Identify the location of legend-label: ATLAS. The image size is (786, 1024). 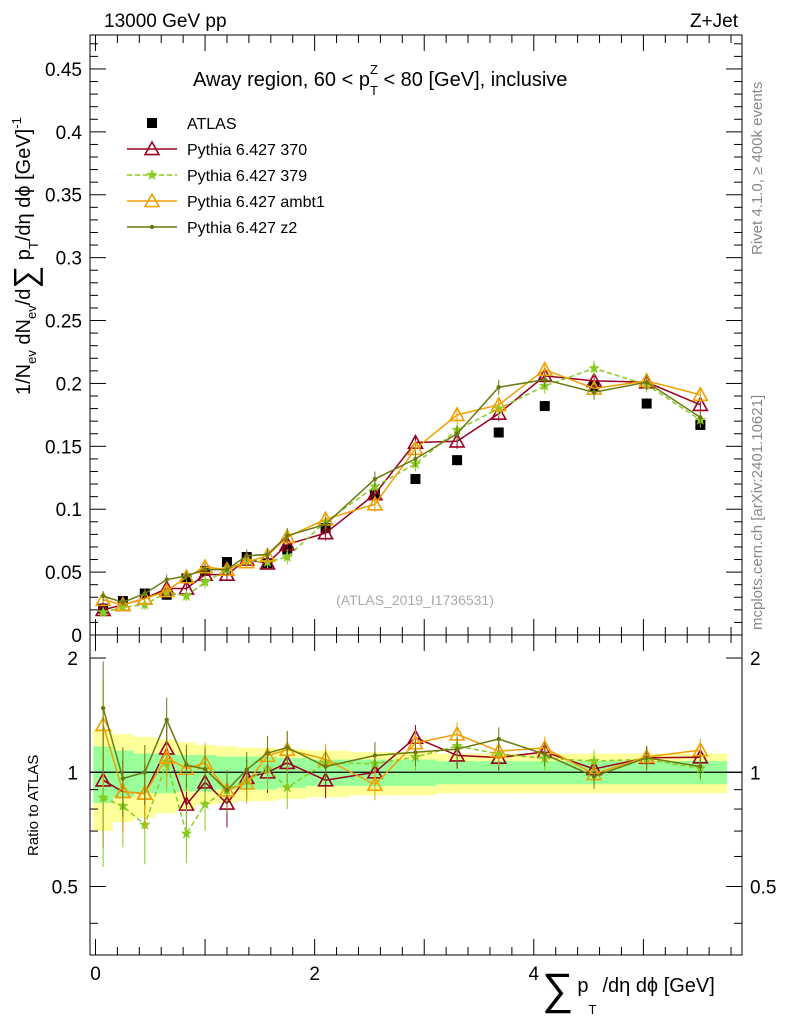
(212, 124).